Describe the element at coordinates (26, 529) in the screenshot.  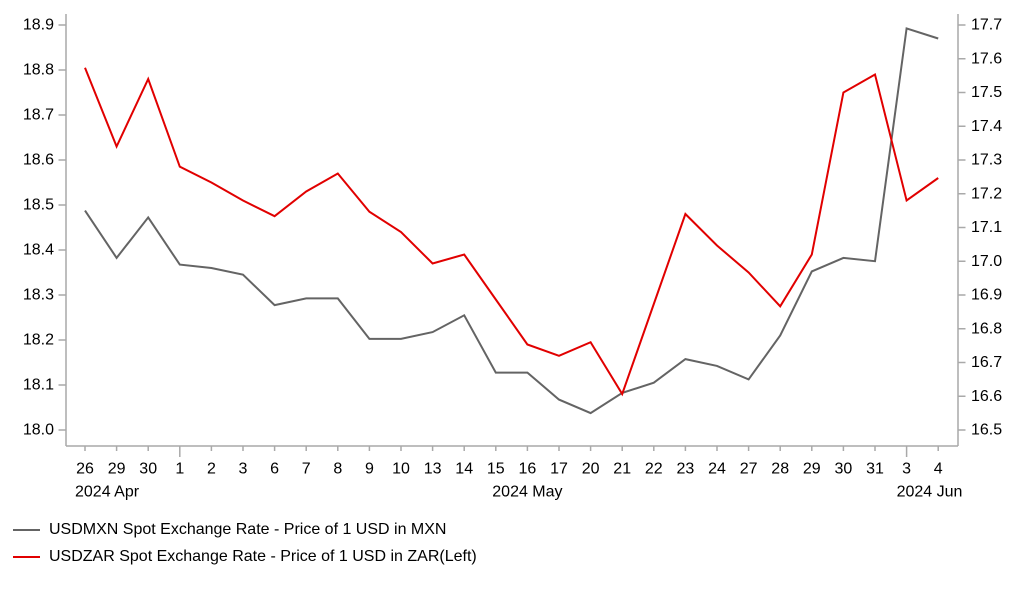
I see `usdmxn-line-swatch` at that location.